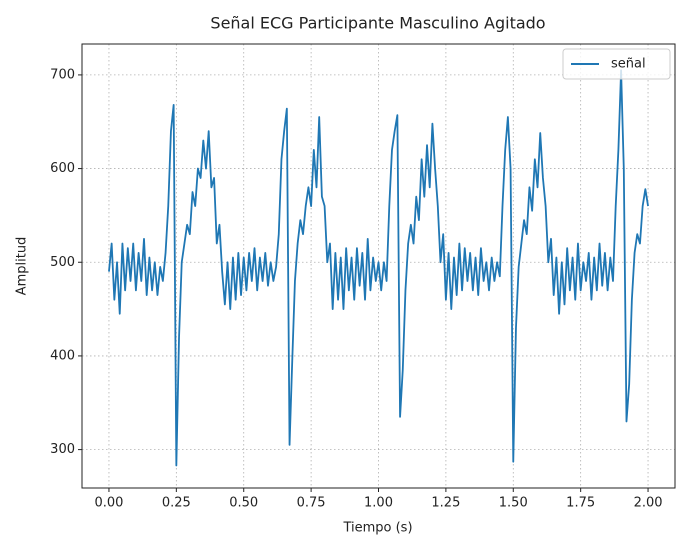  I want to click on y-tick-label: 500, so click(62, 262).